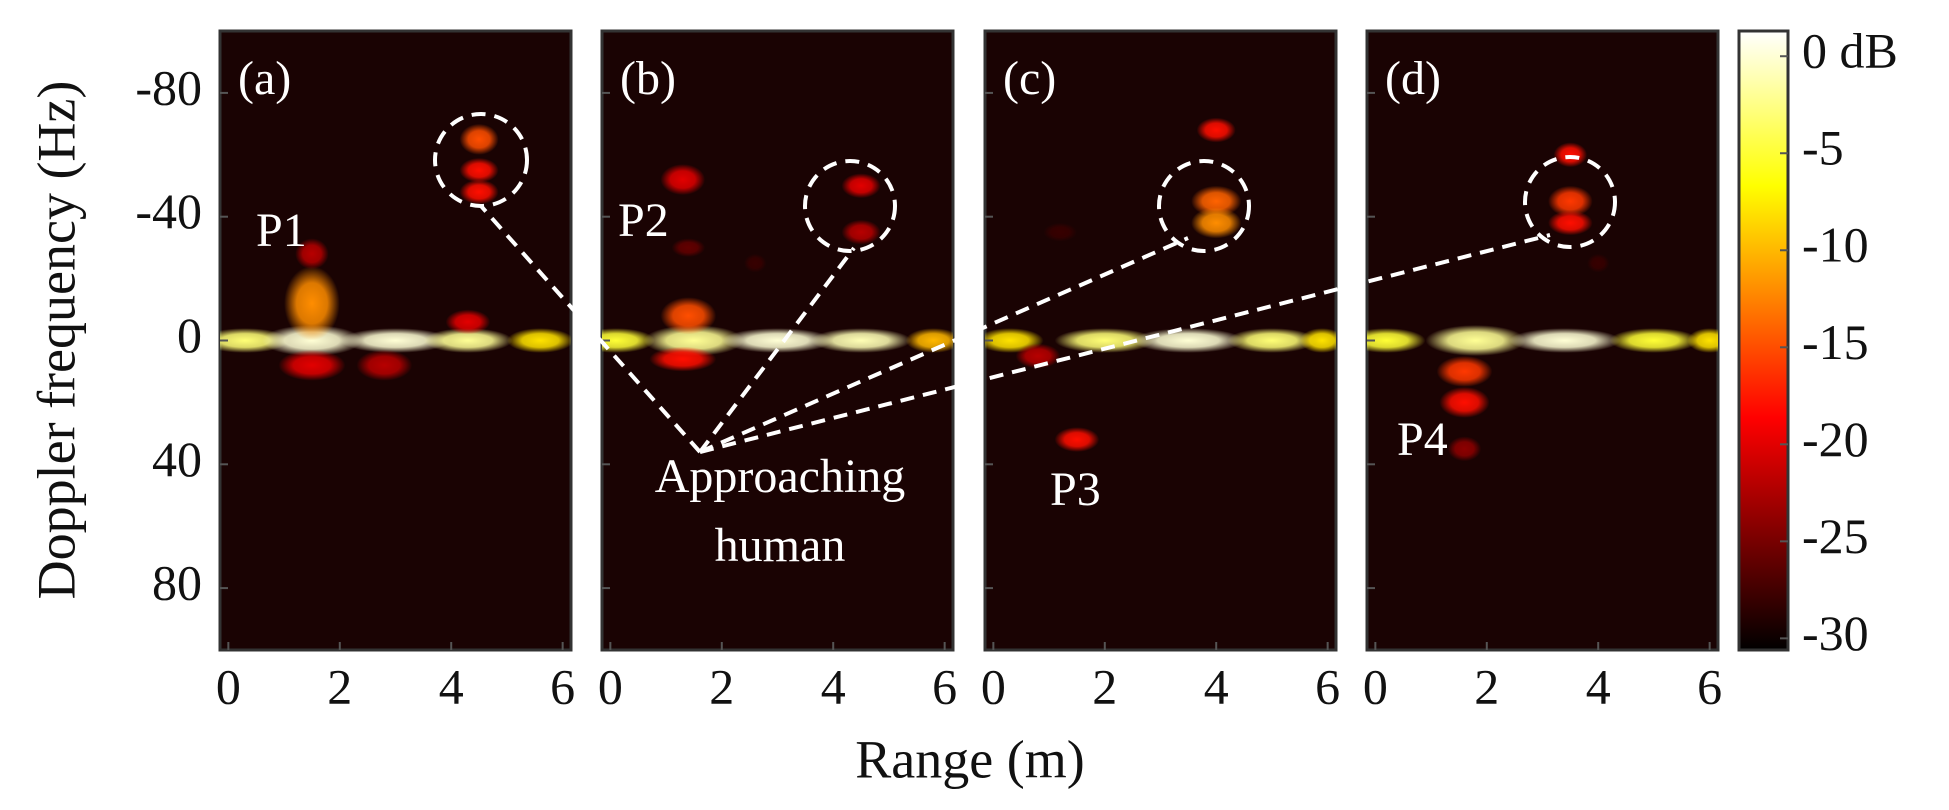 The height and width of the screenshot is (810, 1949). I want to click on y-tick-label: -40, so click(168, 211).